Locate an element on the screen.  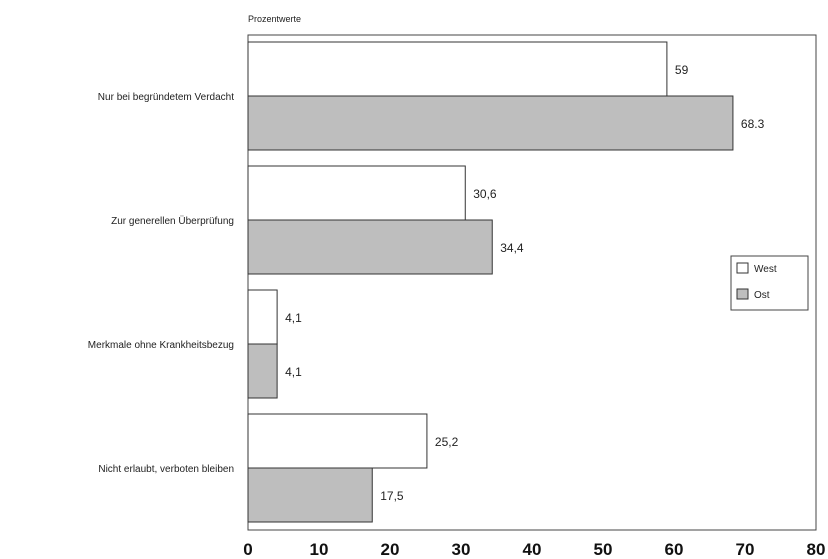
data-label: 25,2 is located at coordinates (447, 442).